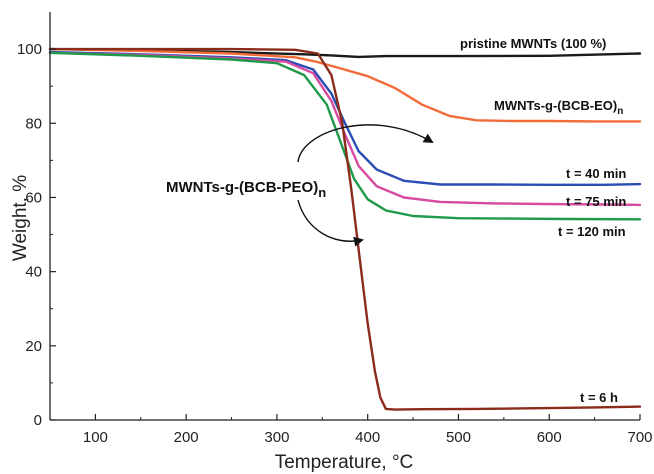 This screenshot has height=474, width=654. What do you see at coordinates (620, 111) in the screenshot?
I see `label-bcb-eo-sub: n` at bounding box center [620, 111].